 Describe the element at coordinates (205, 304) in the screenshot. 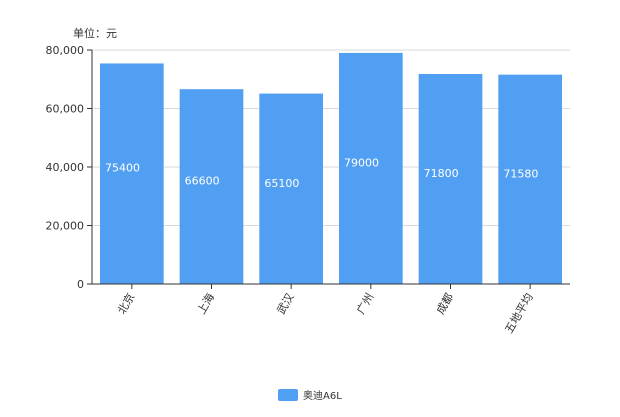

I see `x-tick-label: 上海` at that location.